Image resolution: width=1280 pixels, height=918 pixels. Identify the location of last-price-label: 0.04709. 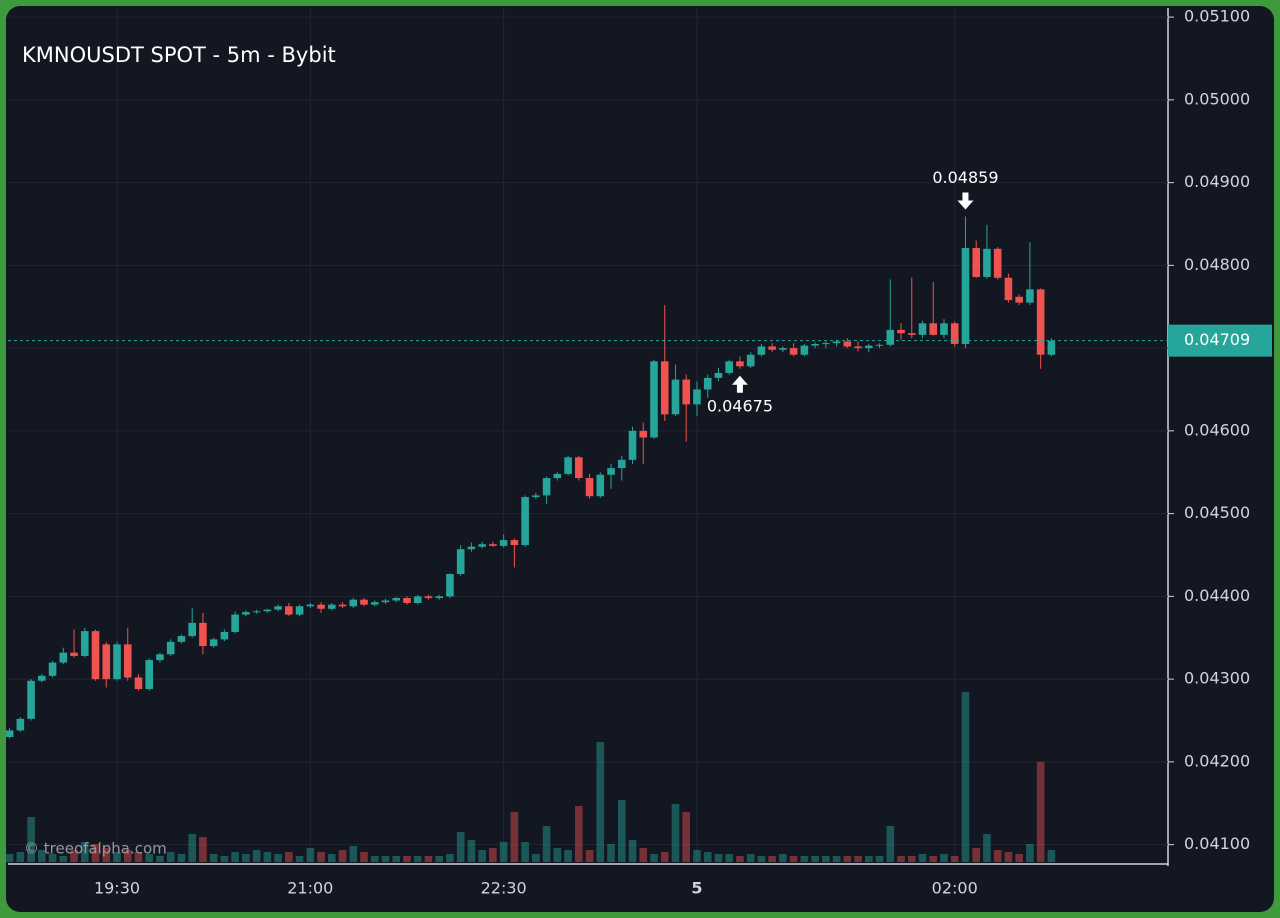
(1217, 339).